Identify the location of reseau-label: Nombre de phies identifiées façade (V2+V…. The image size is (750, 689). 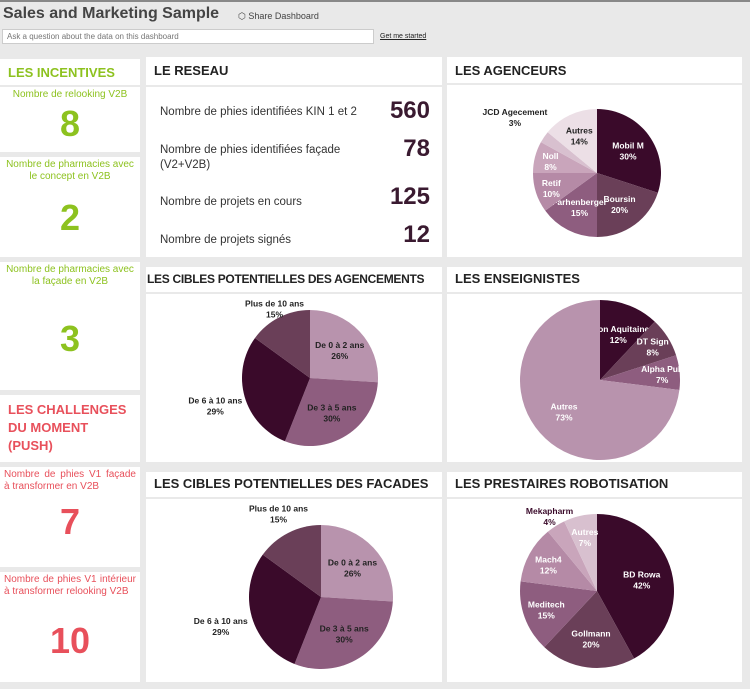
(250, 157).